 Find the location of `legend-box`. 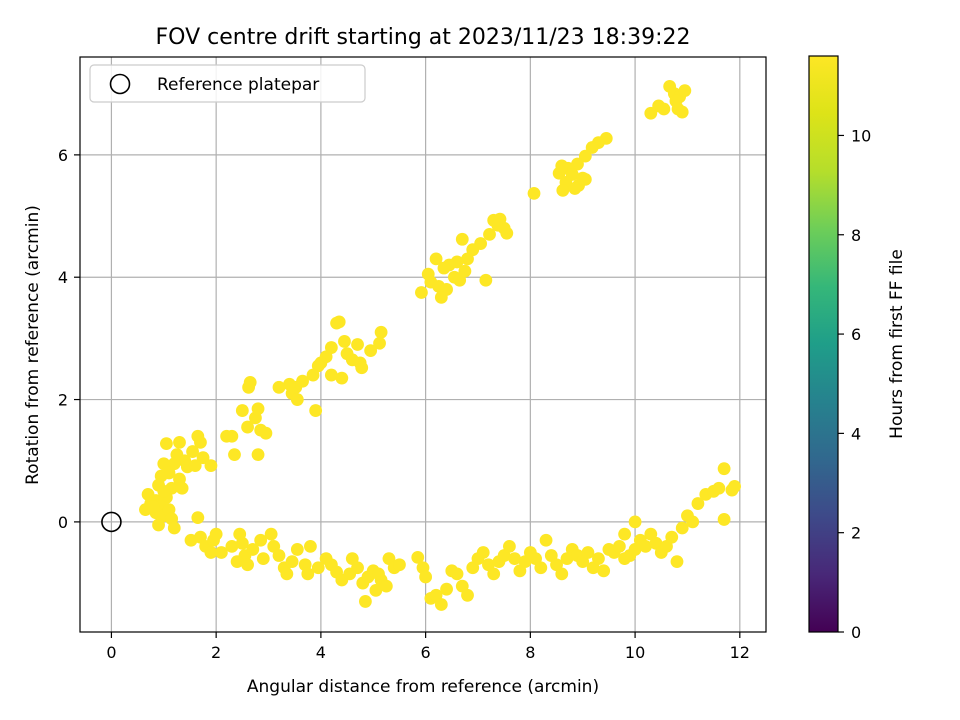

legend-box is located at coordinates (227, 83).